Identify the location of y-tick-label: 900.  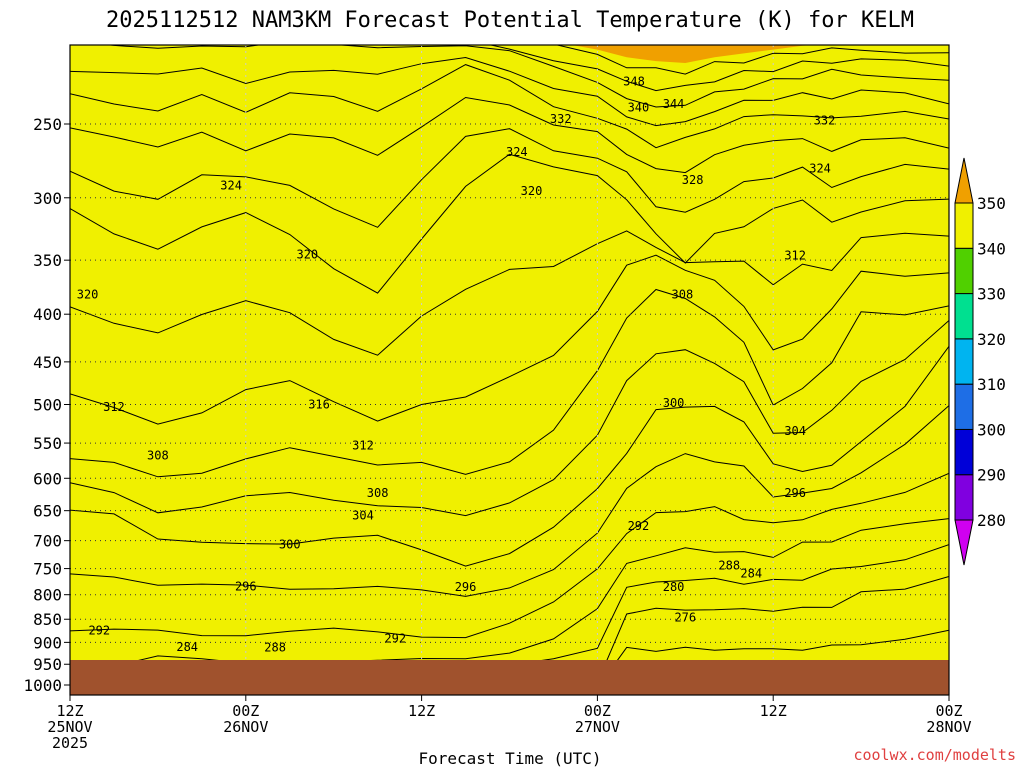
(47, 642).